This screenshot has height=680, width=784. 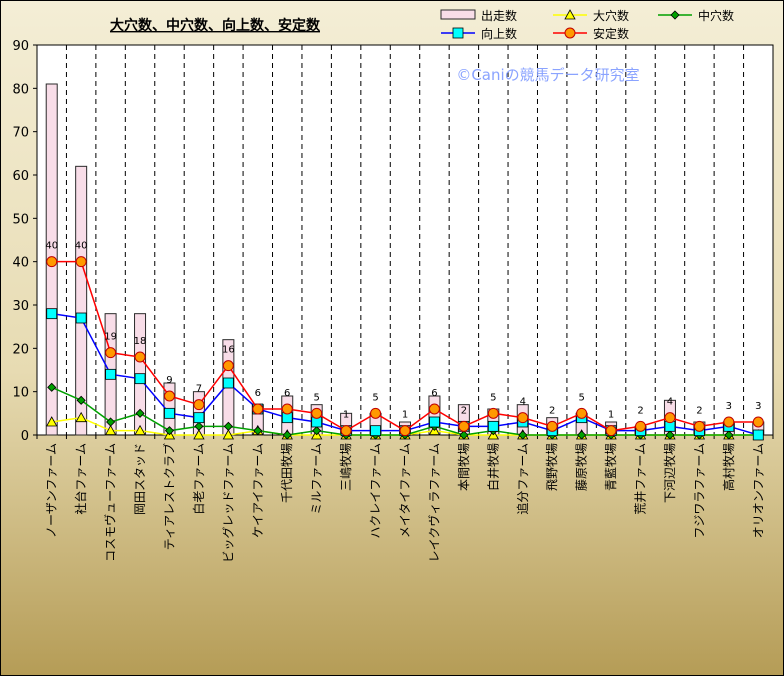 What do you see at coordinates (51, 246) in the screenshot?
I see `data-label: 40` at bounding box center [51, 246].